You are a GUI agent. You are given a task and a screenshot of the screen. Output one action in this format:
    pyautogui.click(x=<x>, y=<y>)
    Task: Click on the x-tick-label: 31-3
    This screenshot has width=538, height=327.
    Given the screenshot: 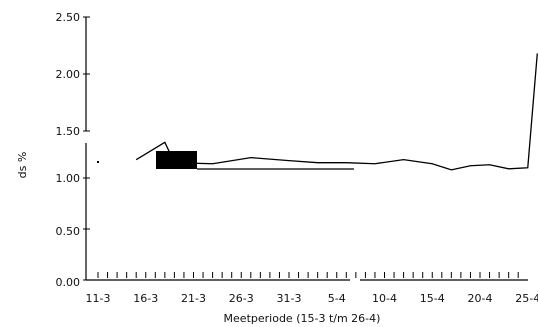 What is the action you would take?
    pyautogui.click(x=289, y=298)
    